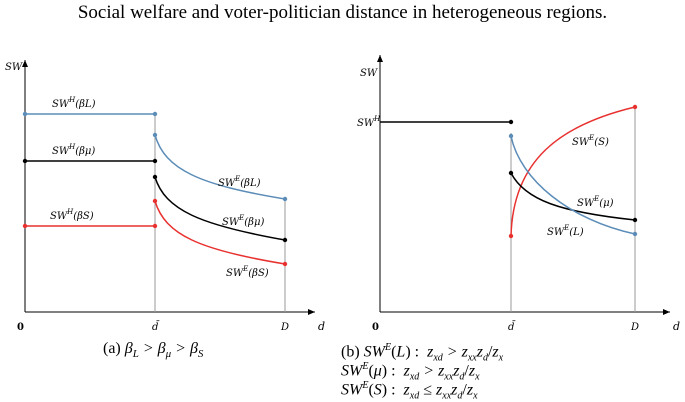  Describe the element at coordinates (511, 136) in the screenshot. I see `sw-e-l-start` at that location.